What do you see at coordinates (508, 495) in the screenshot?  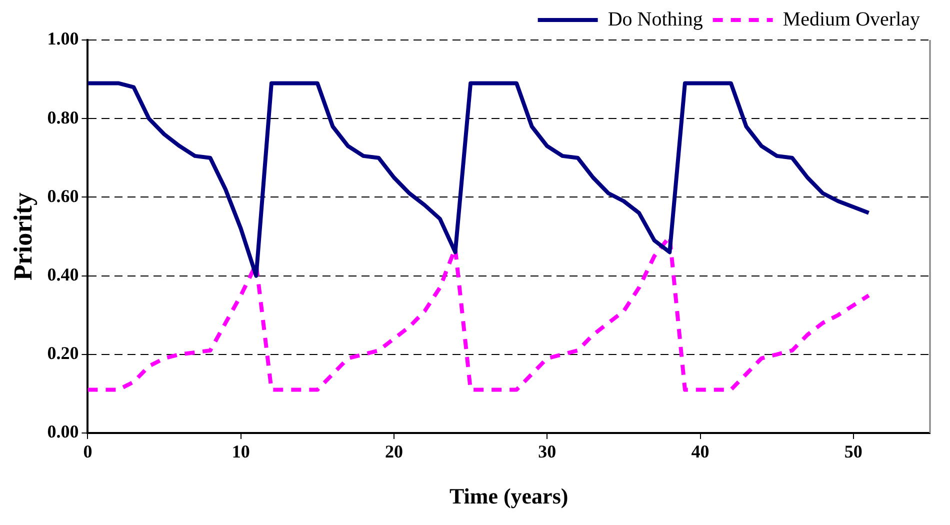 I see `x-axis-title: Time (years)` at bounding box center [508, 495].